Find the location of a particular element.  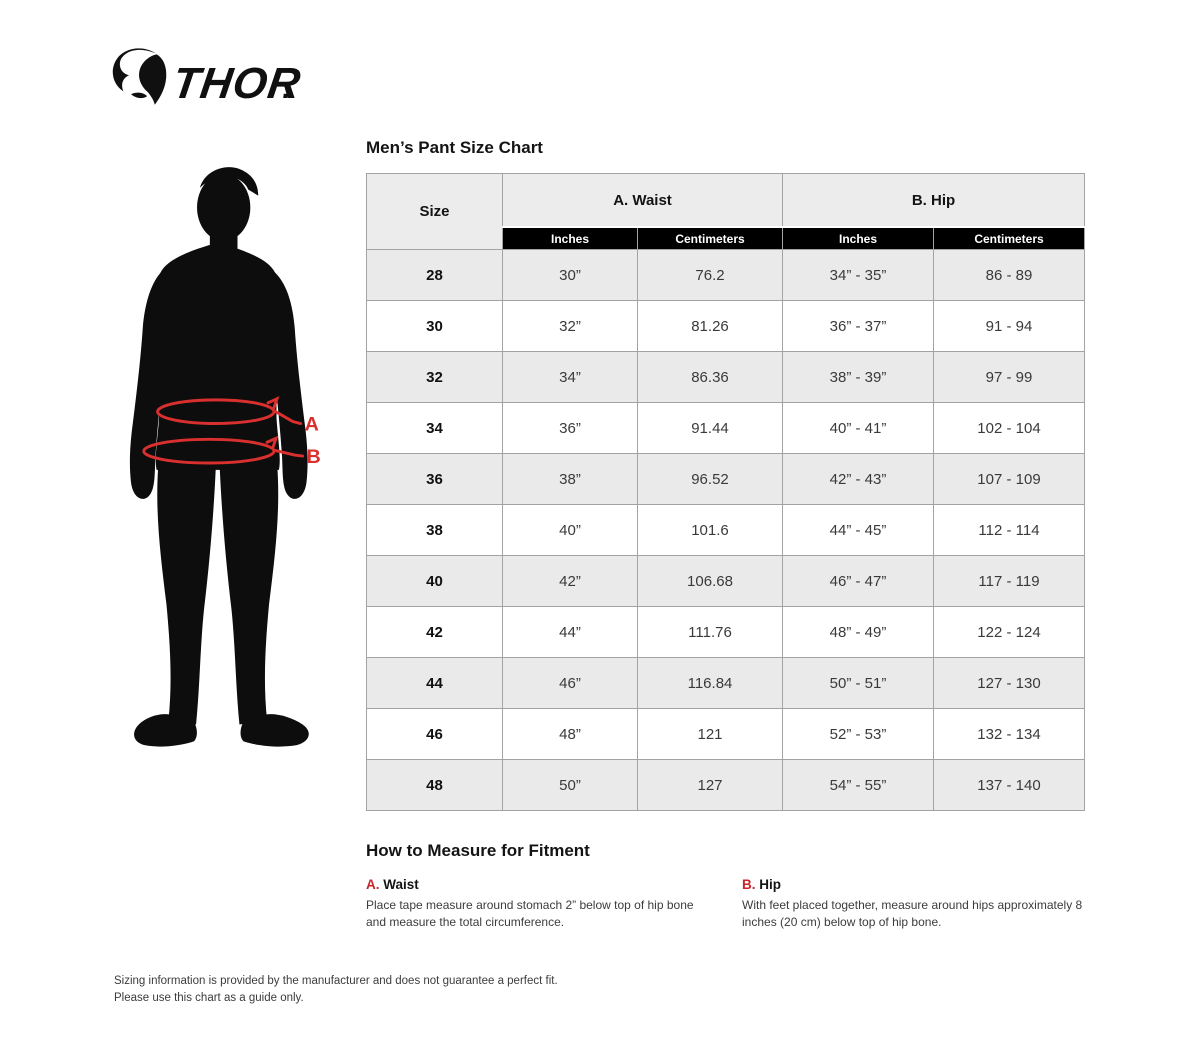

size-cell: 44 is located at coordinates (434, 683).